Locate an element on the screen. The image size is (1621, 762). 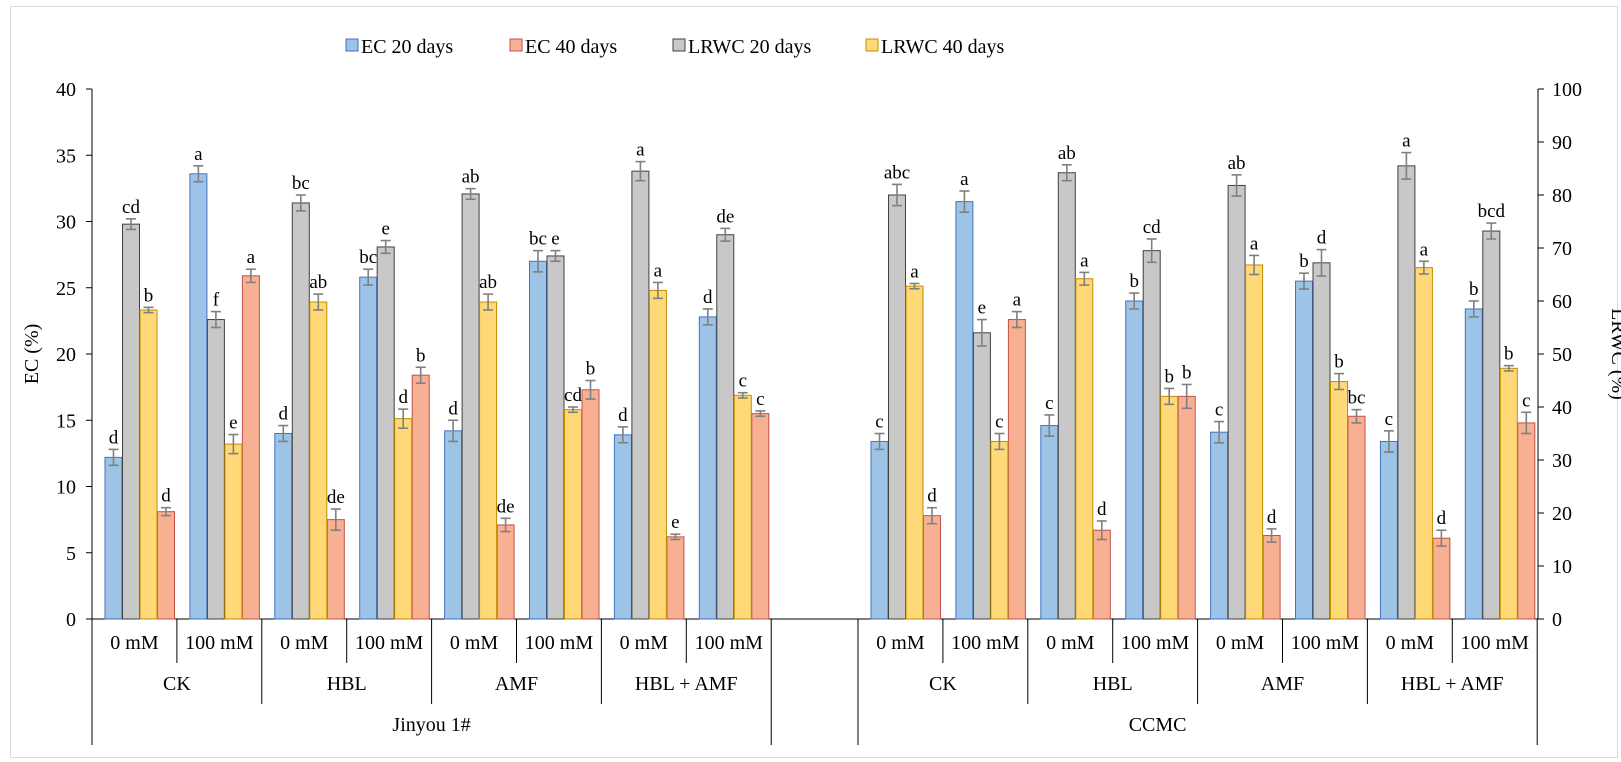
treatment-label: HBL + AMF is located at coordinates (686, 684).